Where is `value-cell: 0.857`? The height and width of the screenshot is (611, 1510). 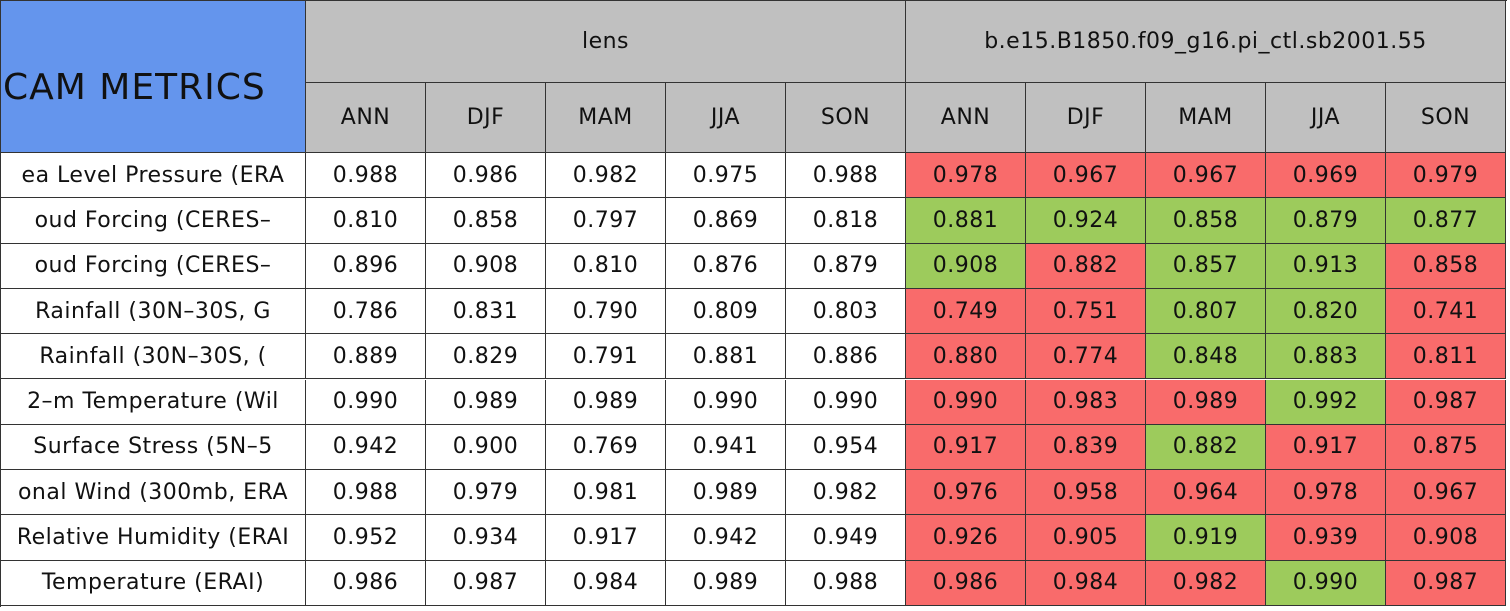 value-cell: 0.857 is located at coordinates (1206, 266).